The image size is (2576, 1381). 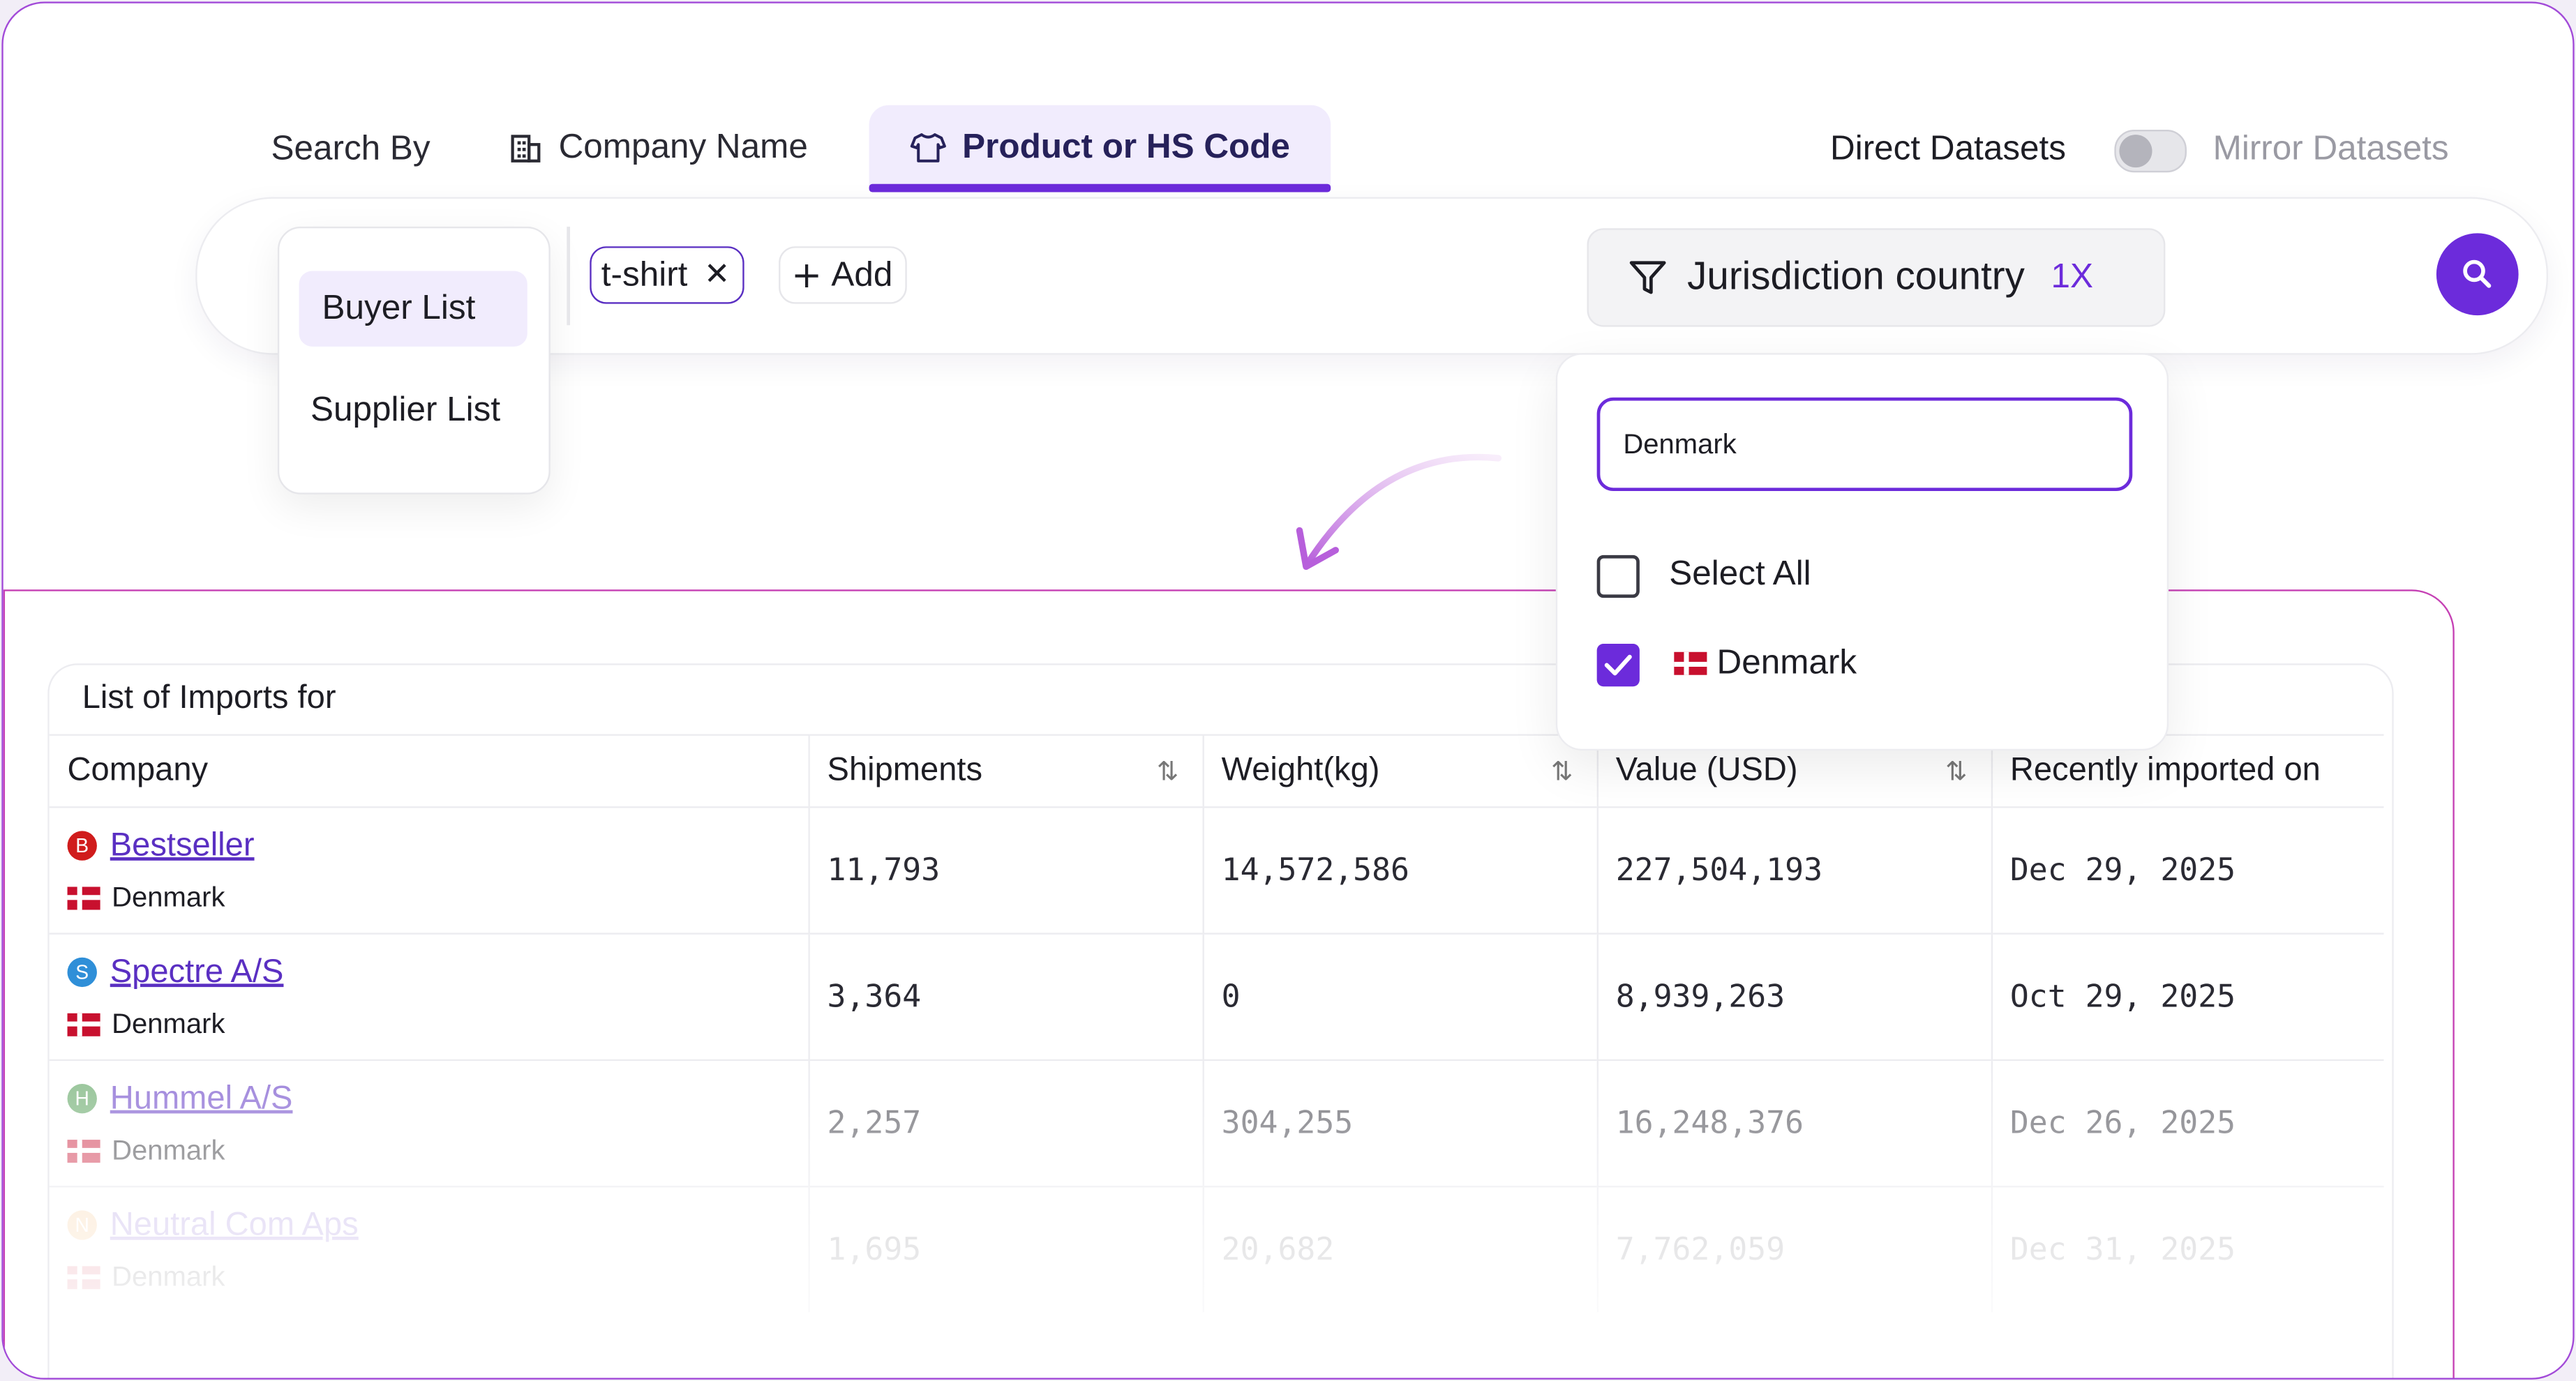 What do you see at coordinates (905, 770) in the screenshot?
I see `column-header-label: Shipments` at bounding box center [905, 770].